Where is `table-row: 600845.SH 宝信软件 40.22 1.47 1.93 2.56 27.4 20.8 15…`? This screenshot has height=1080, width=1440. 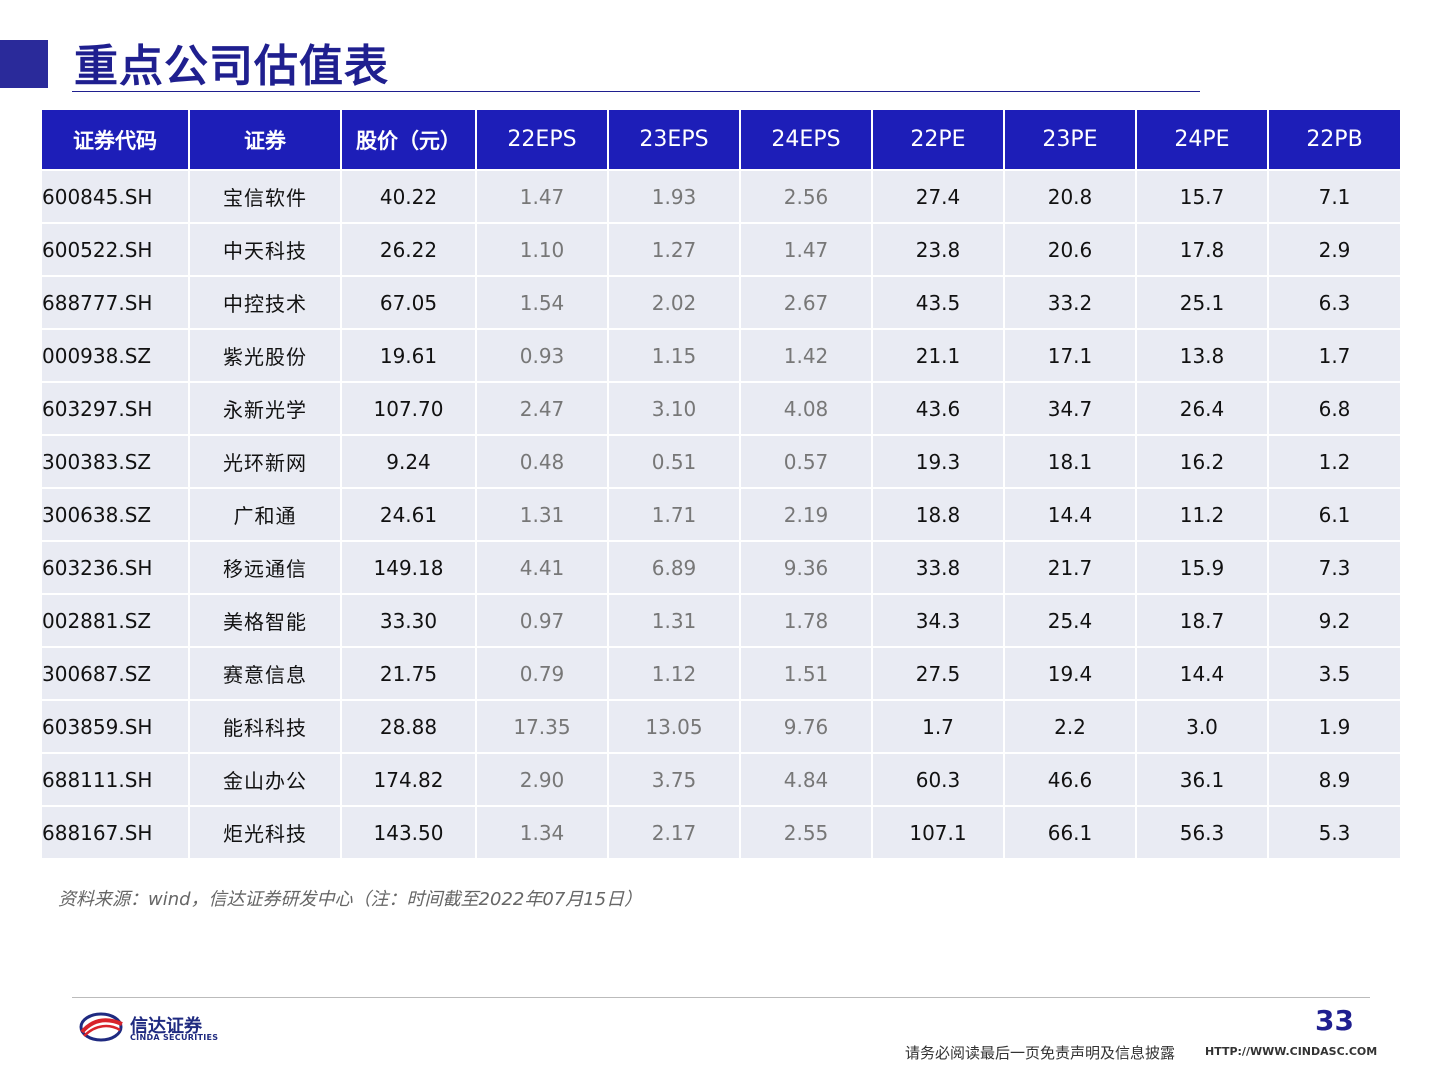
table-row: 600845.SH 宝信软件 40.22 1.47 1.93 2.56 27.4 20.8 15… is located at coordinates (721, 196).